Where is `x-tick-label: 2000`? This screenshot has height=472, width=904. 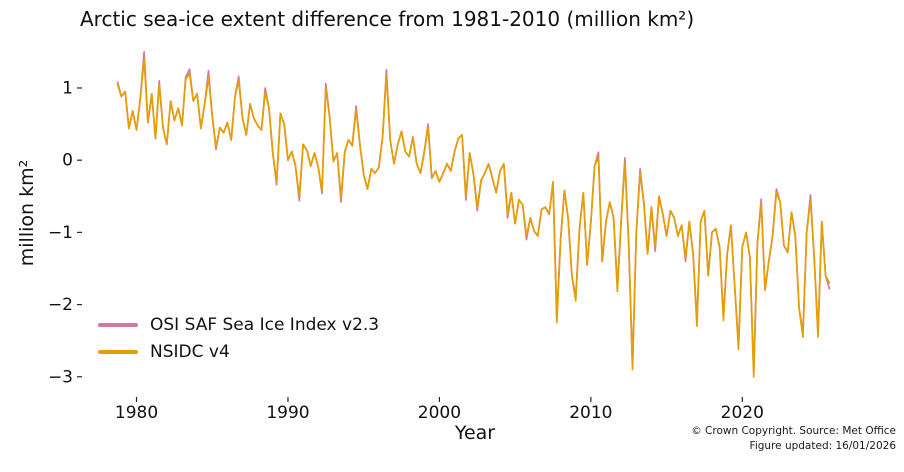 x-tick-label: 2000 is located at coordinates (439, 413).